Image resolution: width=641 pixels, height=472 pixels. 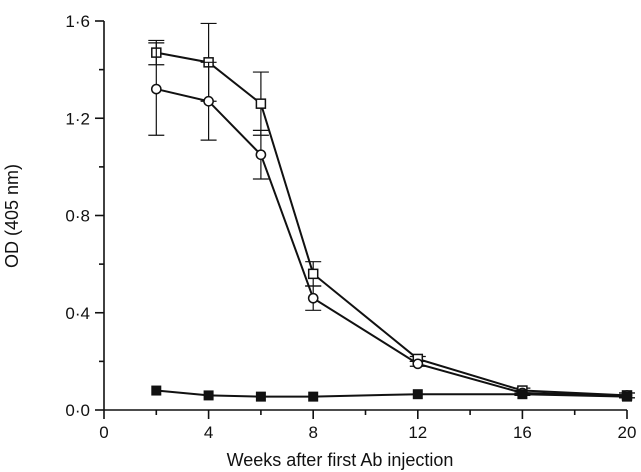 What do you see at coordinates (312, 432) in the screenshot?
I see `x-tick-label: 8` at bounding box center [312, 432].